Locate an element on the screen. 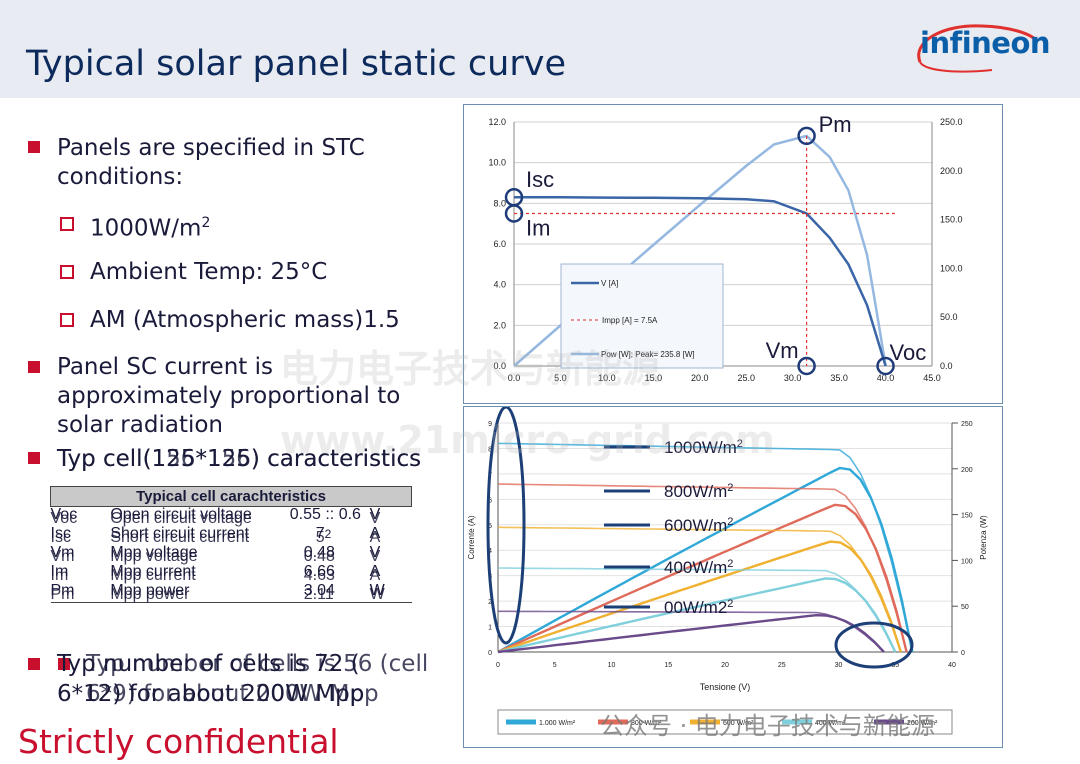  x-tick-label: 25 is located at coordinates (782, 665).